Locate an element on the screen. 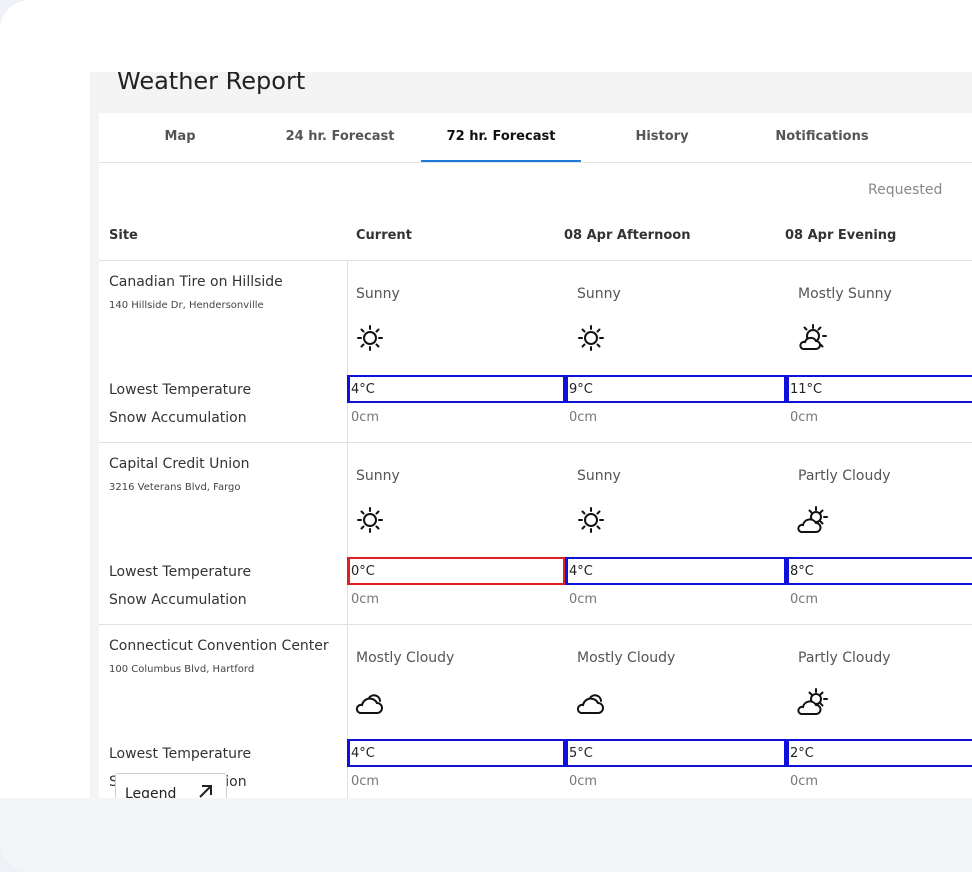 The height and width of the screenshot is (872, 972). tab: Notifications is located at coordinates (822, 136).